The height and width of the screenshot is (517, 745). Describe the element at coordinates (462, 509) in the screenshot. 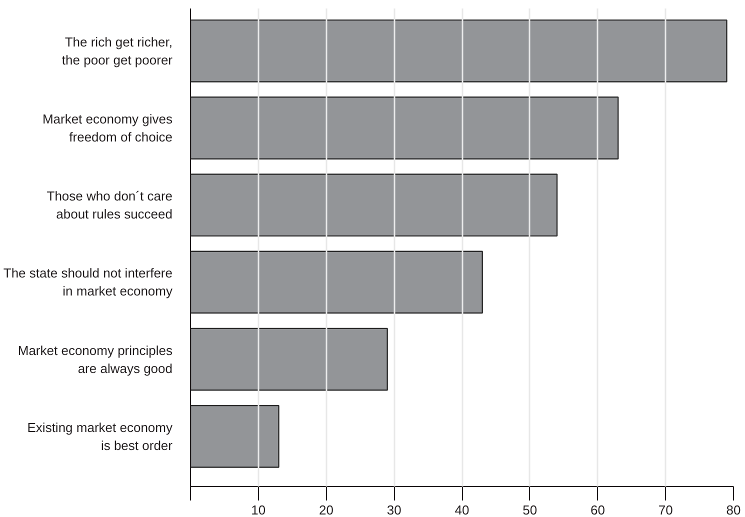

I see `x-tick-label: 40` at that location.